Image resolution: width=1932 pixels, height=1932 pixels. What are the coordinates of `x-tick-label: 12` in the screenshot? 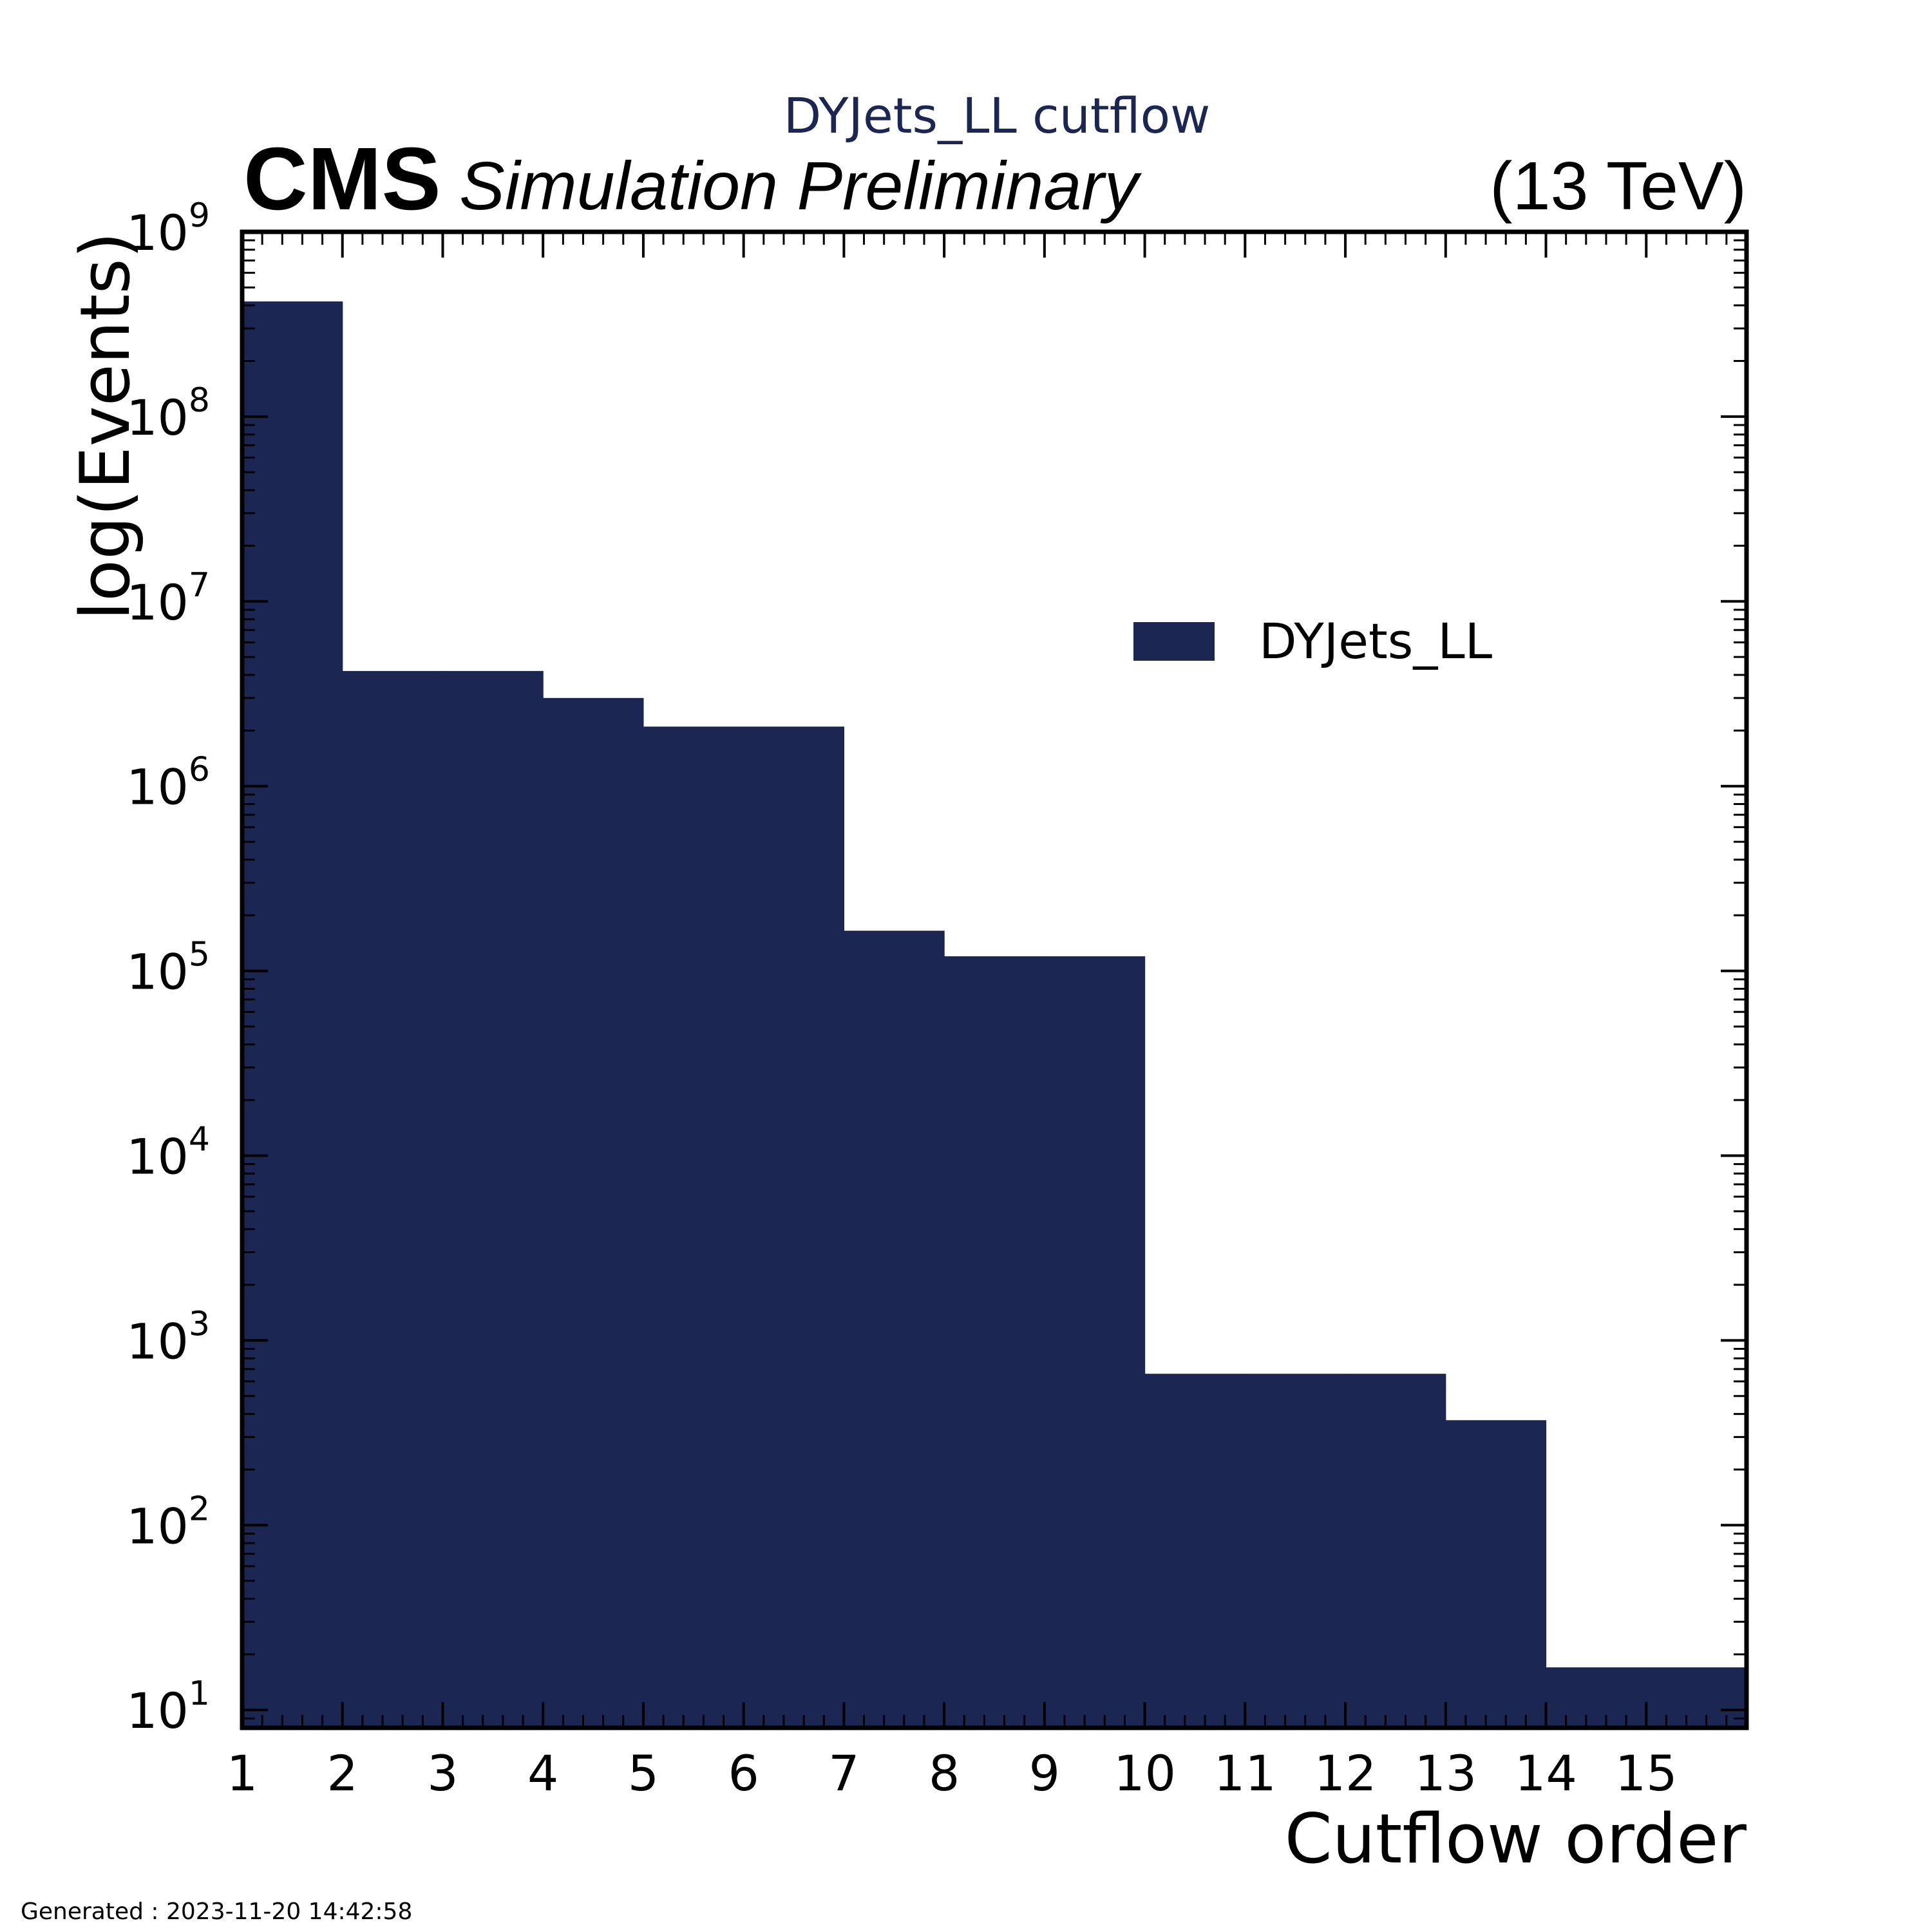 It's located at (1345, 1773).